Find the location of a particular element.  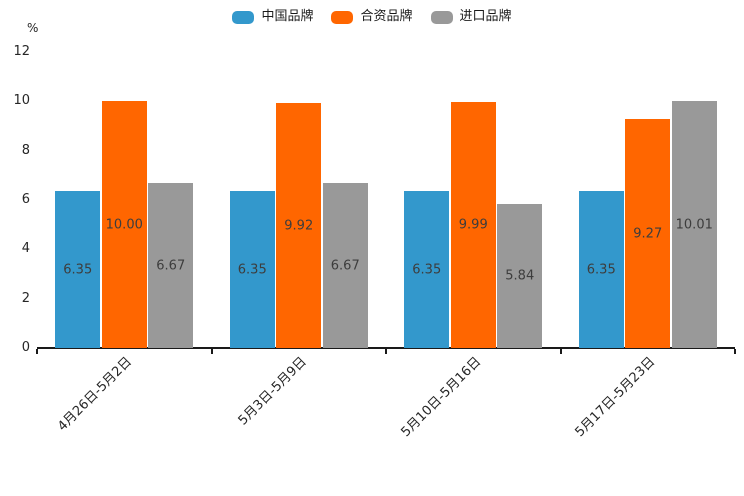

bar-value-label: 10.00 is located at coordinates (124, 225).